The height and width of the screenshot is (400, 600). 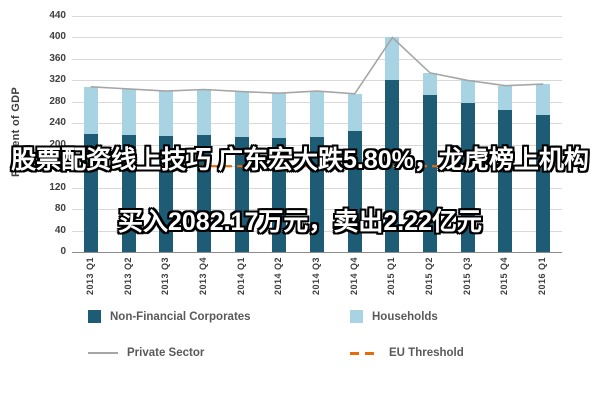 I want to click on legend-label: Households, so click(x=405, y=316).